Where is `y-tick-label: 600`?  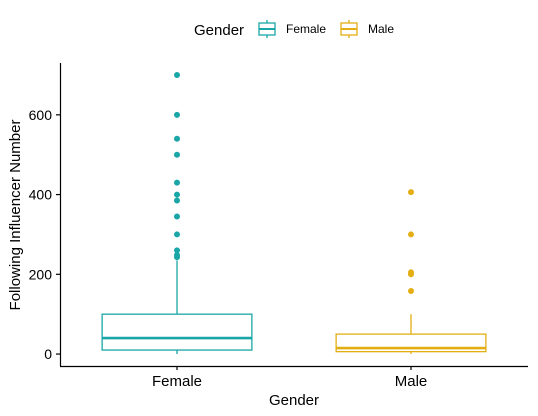
y-tick-label: 600 is located at coordinates (41, 115).